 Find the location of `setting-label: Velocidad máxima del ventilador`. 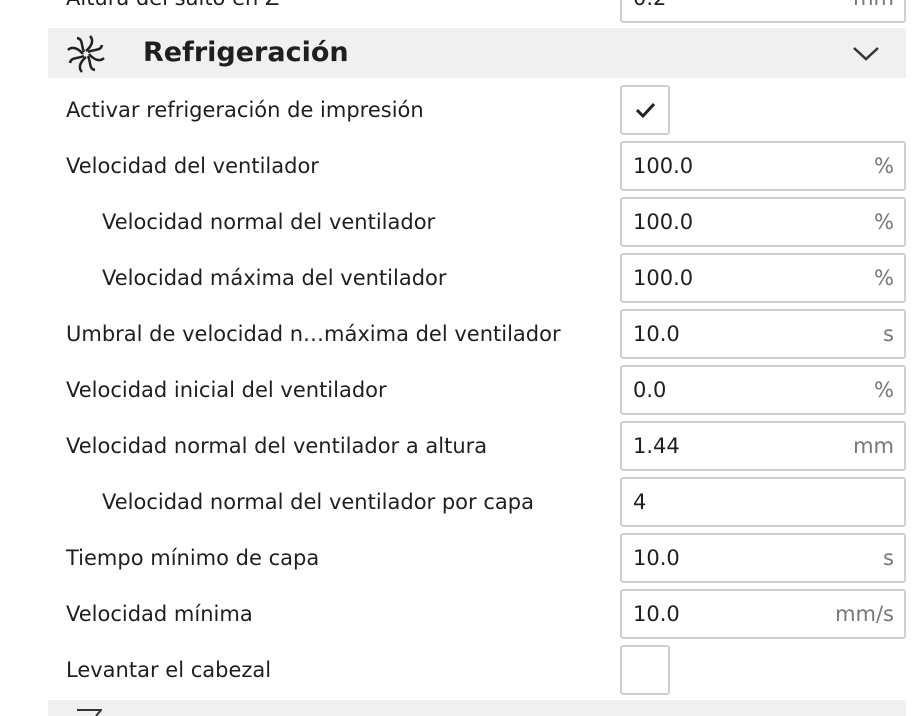

setting-label: Velocidad máxima del ventilador is located at coordinates (274, 278).